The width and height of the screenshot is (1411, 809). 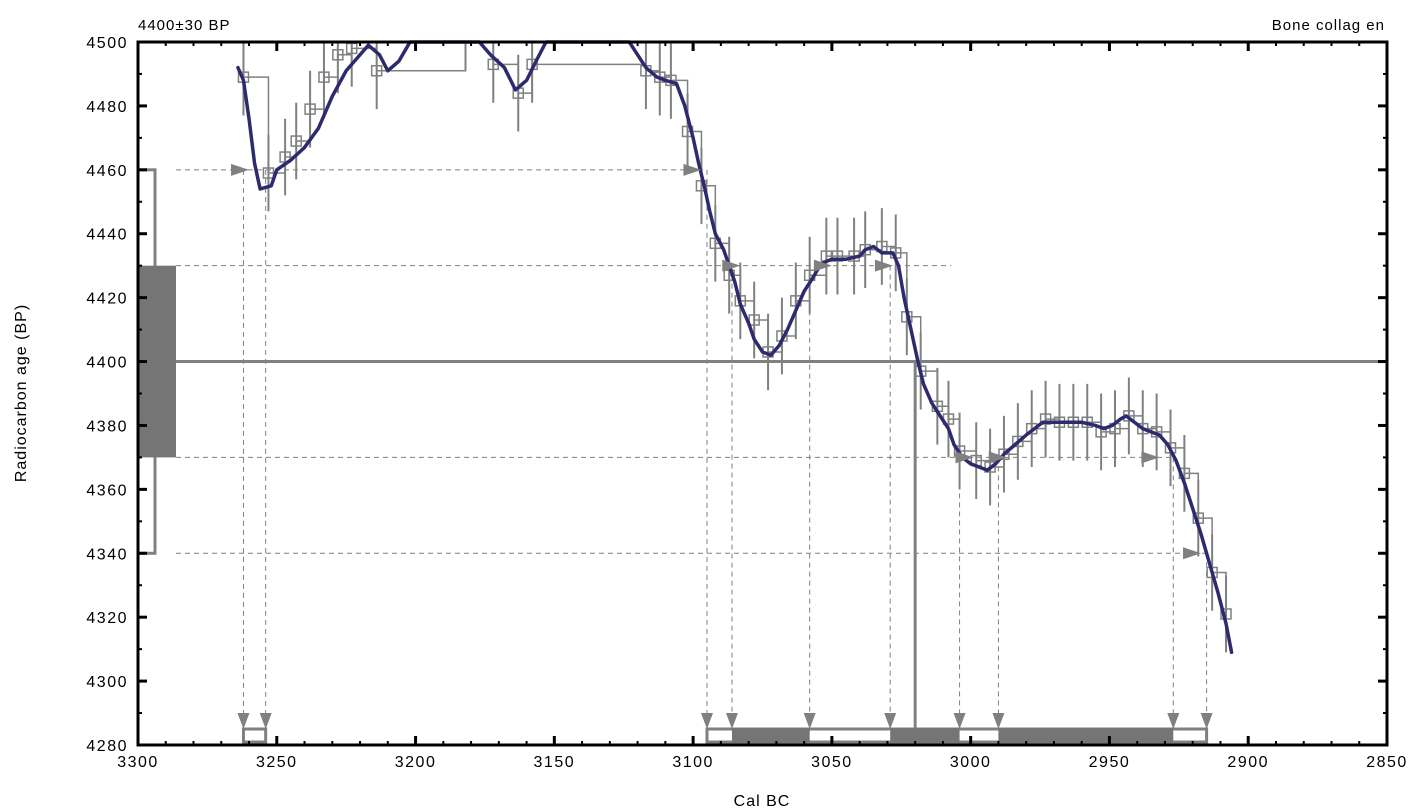 I want to click on y-tick-label: 4440, so click(x=107, y=235).